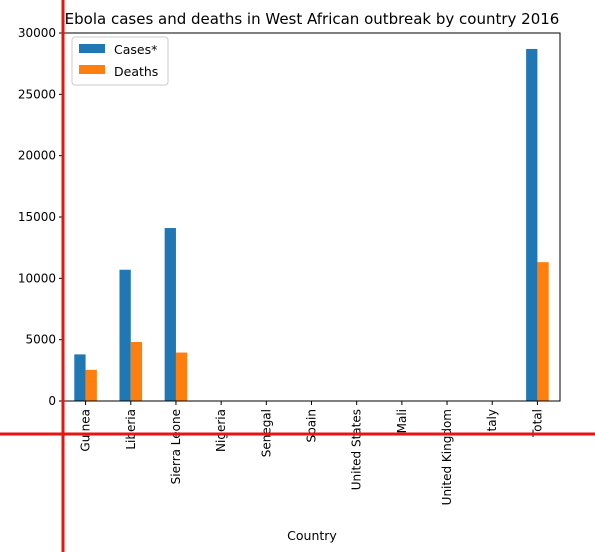 This screenshot has width=595, height=552. Describe the element at coordinates (543, 331) in the screenshot. I see `bar-deaths-total` at that location.